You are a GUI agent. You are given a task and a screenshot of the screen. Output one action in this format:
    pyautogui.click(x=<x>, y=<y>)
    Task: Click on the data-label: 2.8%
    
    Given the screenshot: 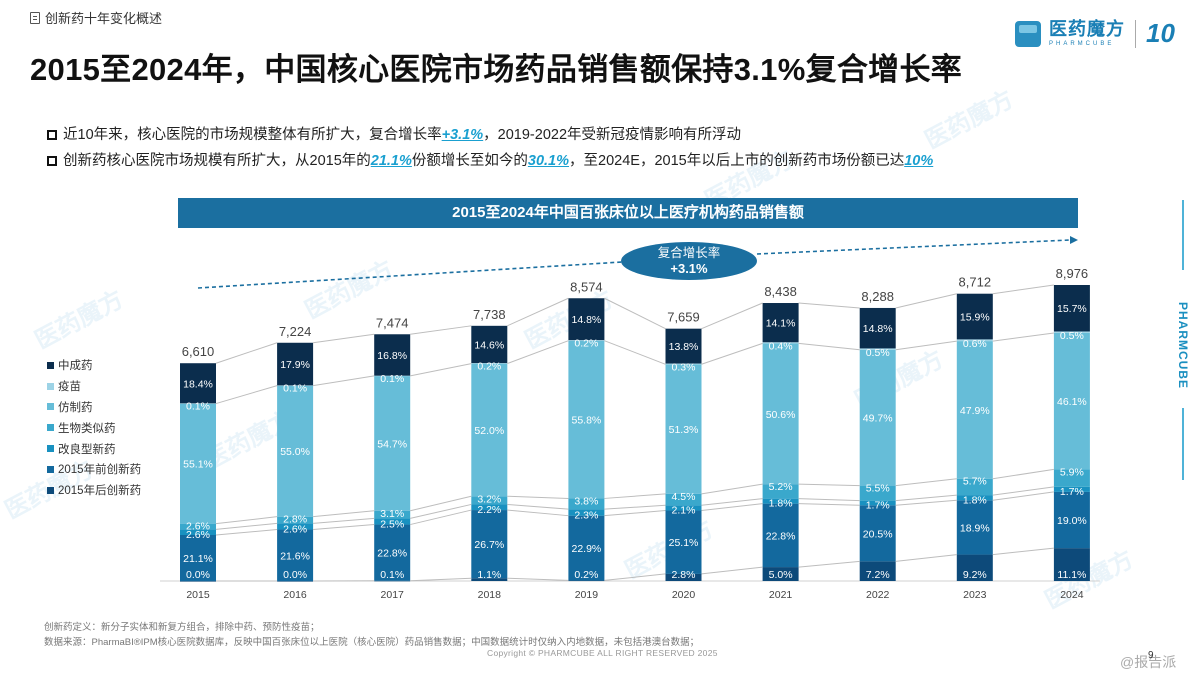 What is the action you would take?
    pyautogui.click(x=684, y=575)
    